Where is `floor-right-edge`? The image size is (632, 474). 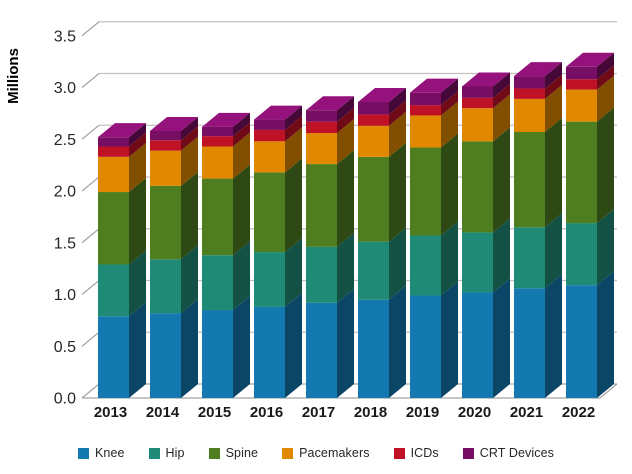 floor-right-edge is located at coordinates (608, 391).